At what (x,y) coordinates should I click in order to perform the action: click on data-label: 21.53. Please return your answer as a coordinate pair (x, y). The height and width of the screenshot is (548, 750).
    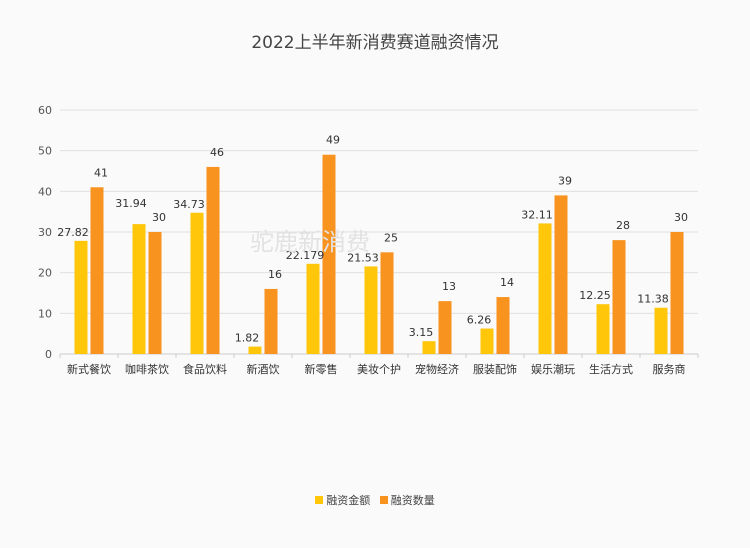
    Looking at the image, I should click on (363, 257).